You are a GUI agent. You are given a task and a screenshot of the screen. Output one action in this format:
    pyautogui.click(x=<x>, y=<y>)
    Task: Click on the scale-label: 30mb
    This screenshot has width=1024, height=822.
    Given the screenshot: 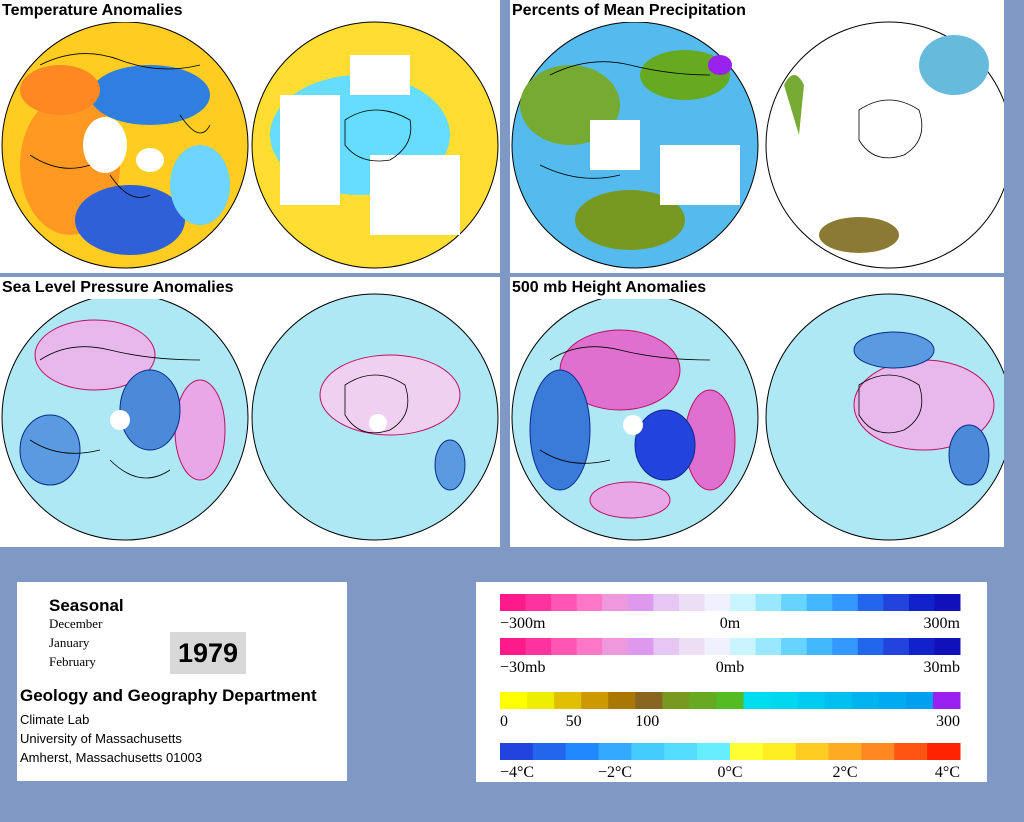 What is the action you would take?
    pyautogui.click(x=942, y=667)
    